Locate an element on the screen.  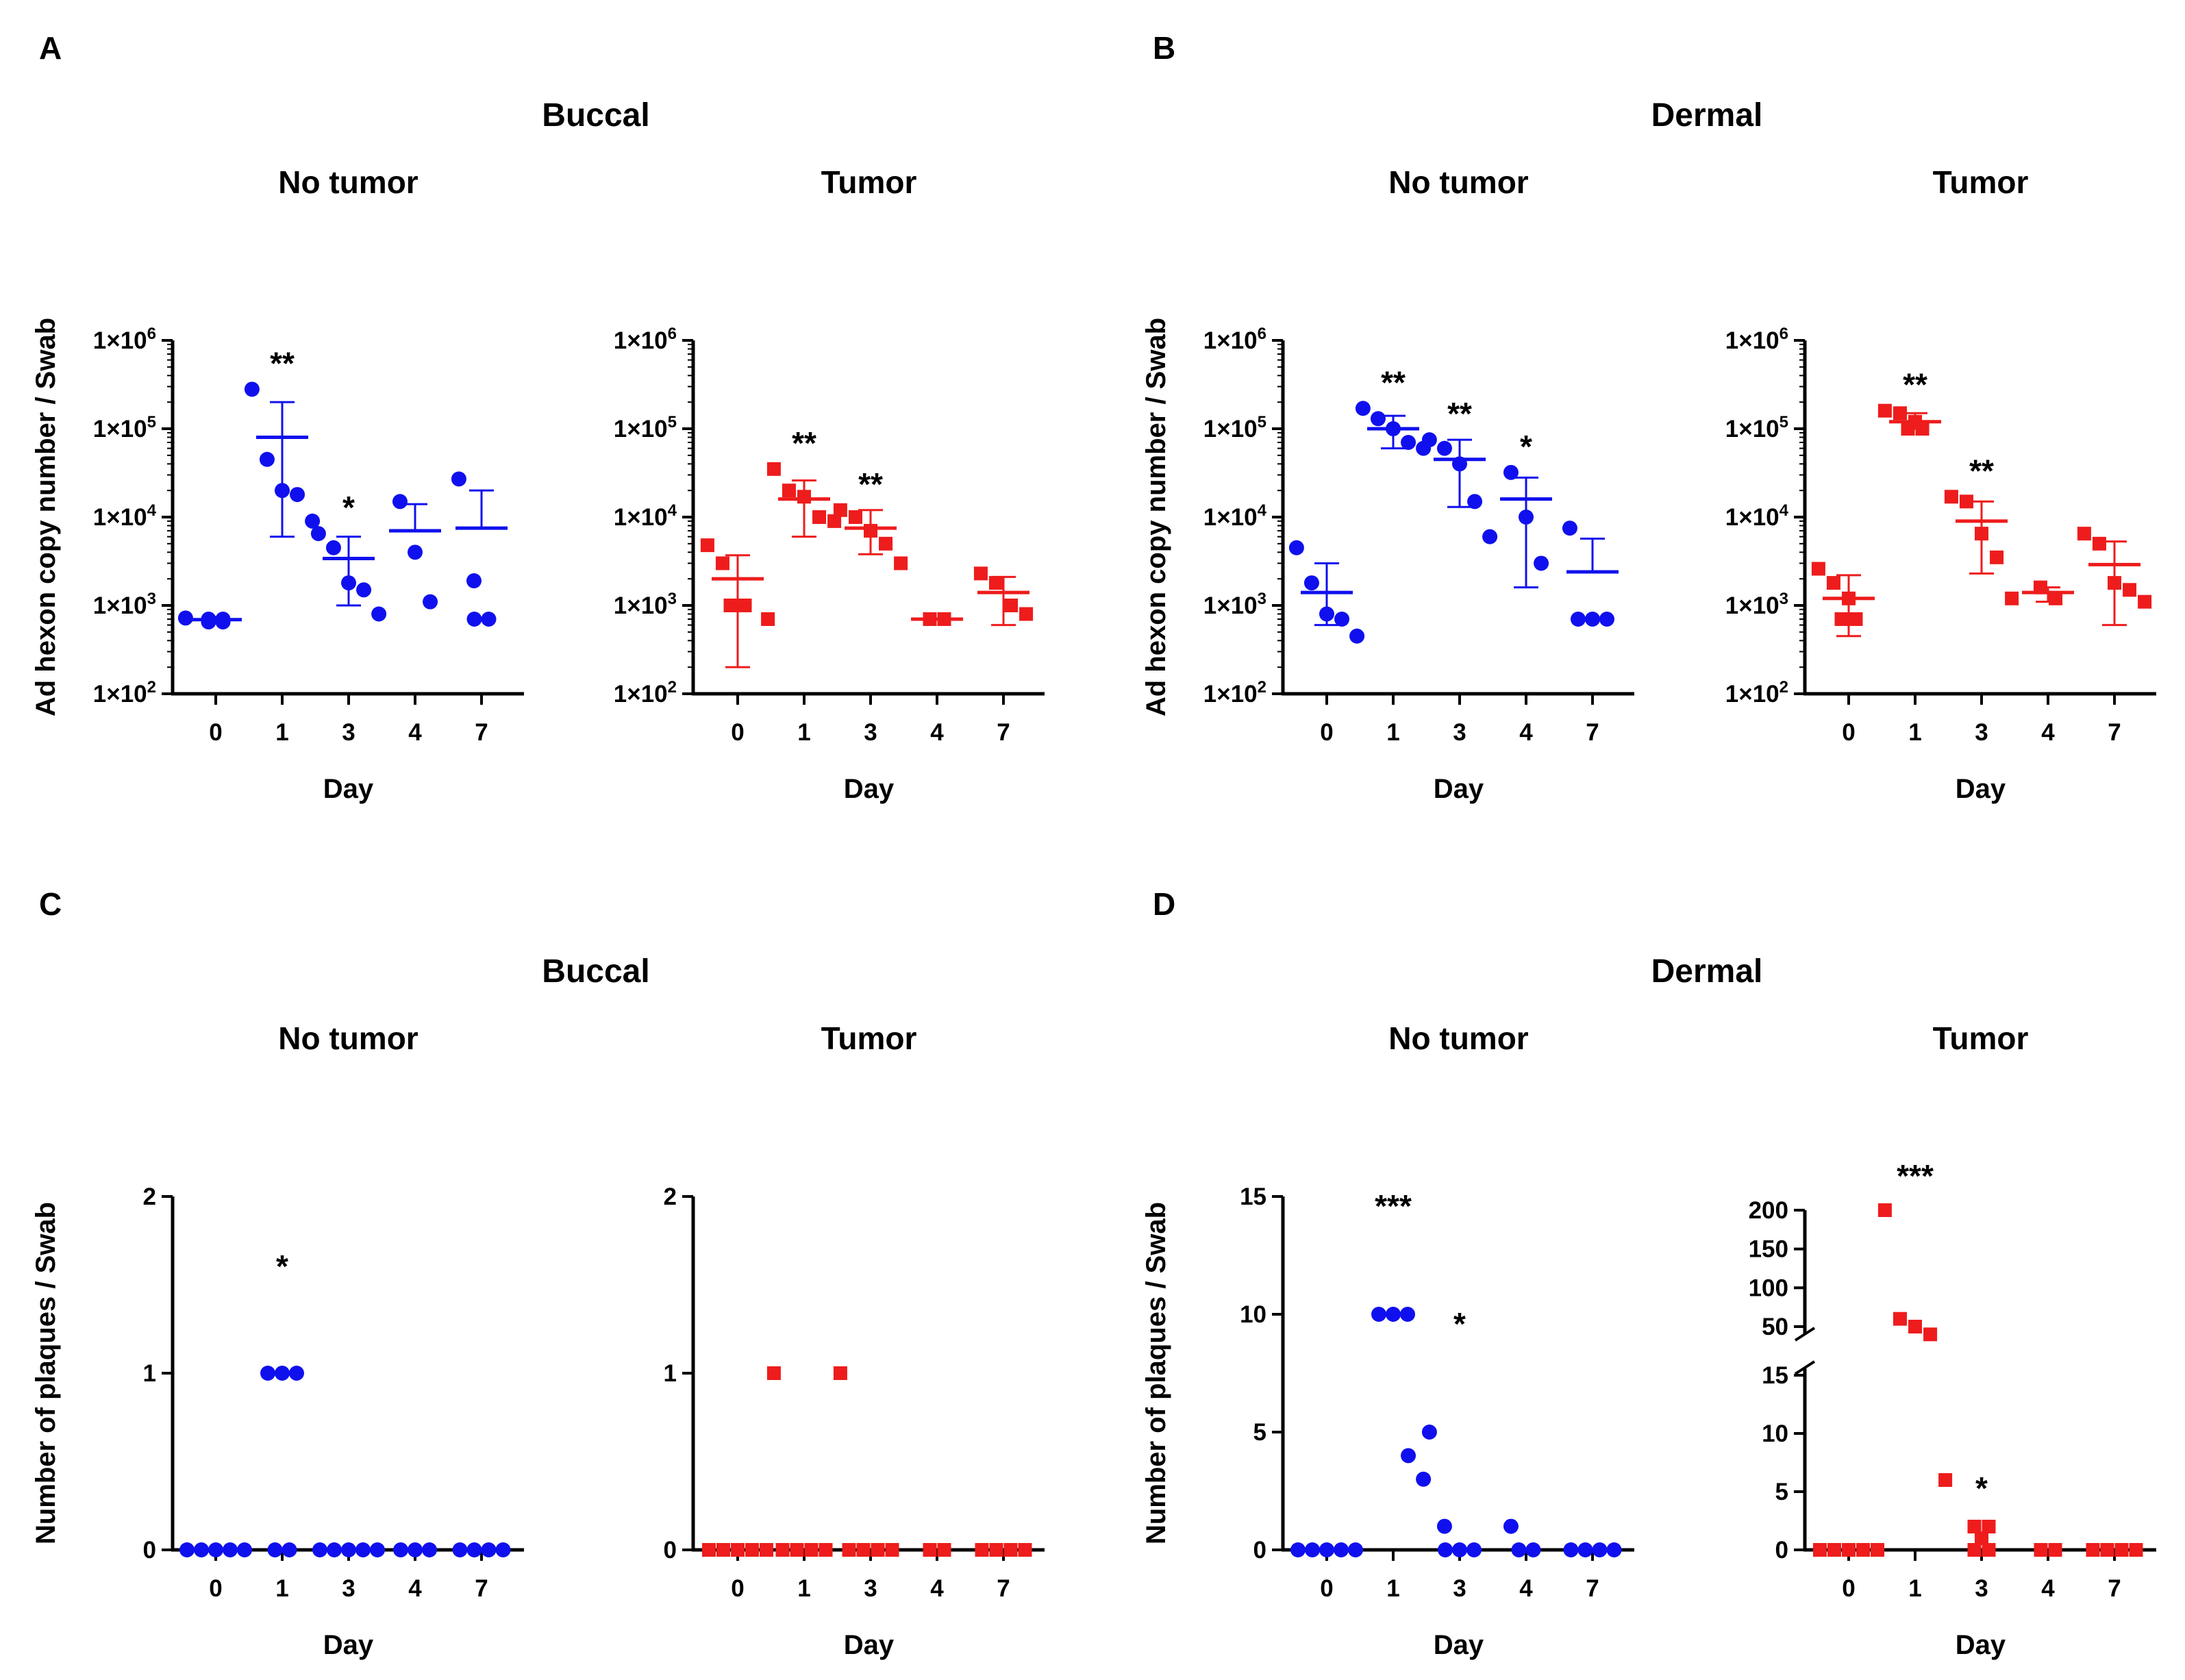
x-tick-label-c2: 4 is located at coordinates (937, 1588).